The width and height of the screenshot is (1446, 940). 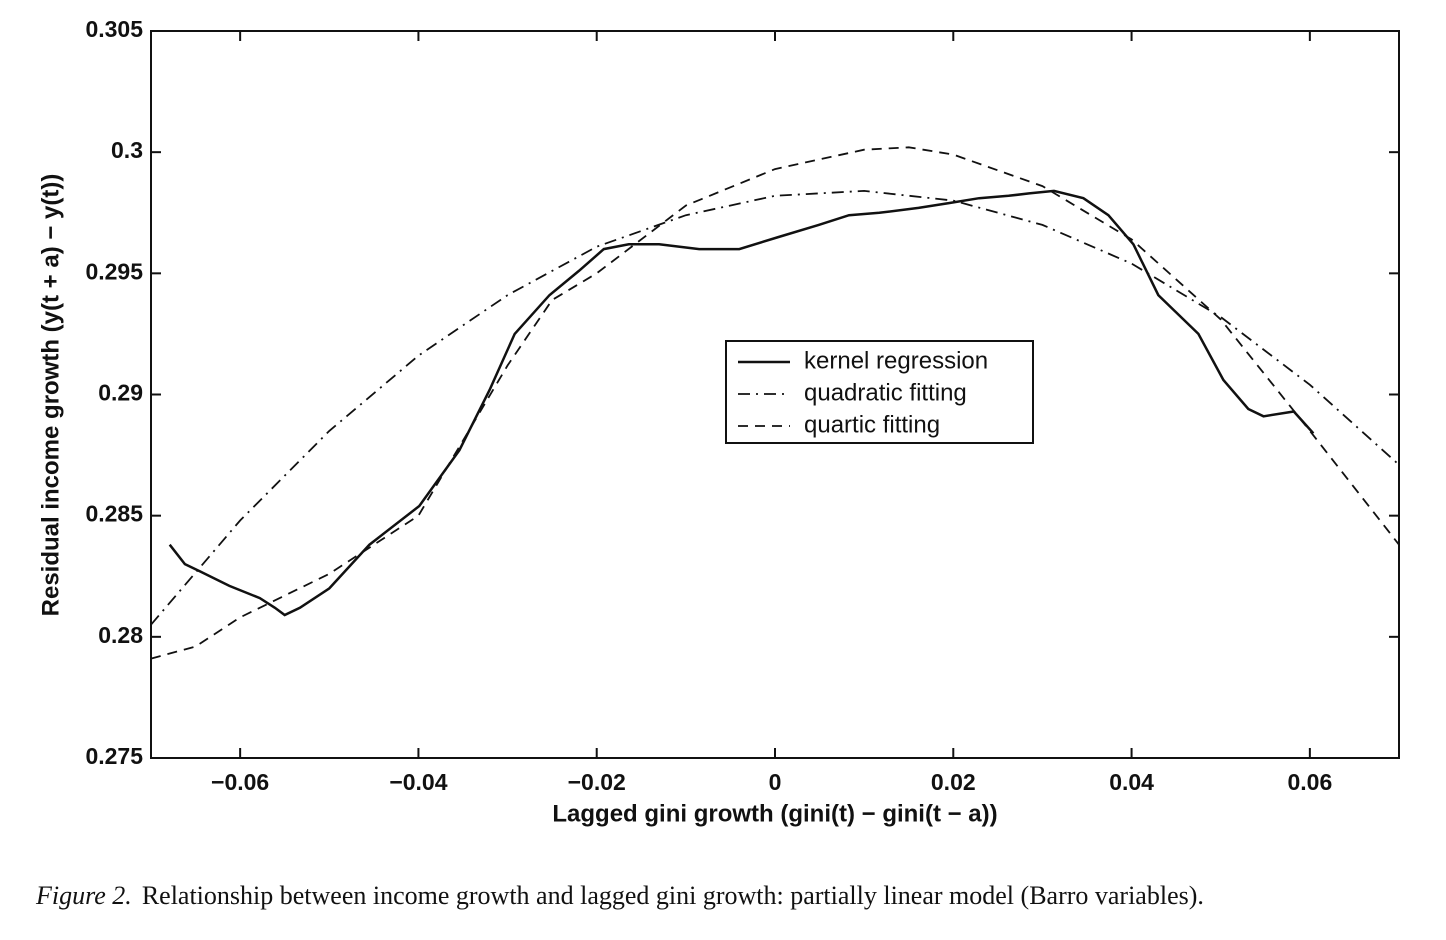 I want to click on y-axis-label: Residual income growth (y(t + a) − y(t)), so click(x=50, y=395).